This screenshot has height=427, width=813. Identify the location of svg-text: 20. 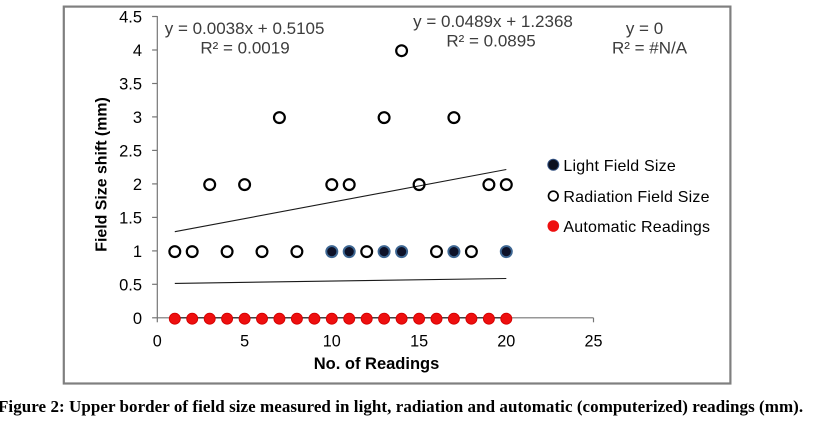
(506, 342).